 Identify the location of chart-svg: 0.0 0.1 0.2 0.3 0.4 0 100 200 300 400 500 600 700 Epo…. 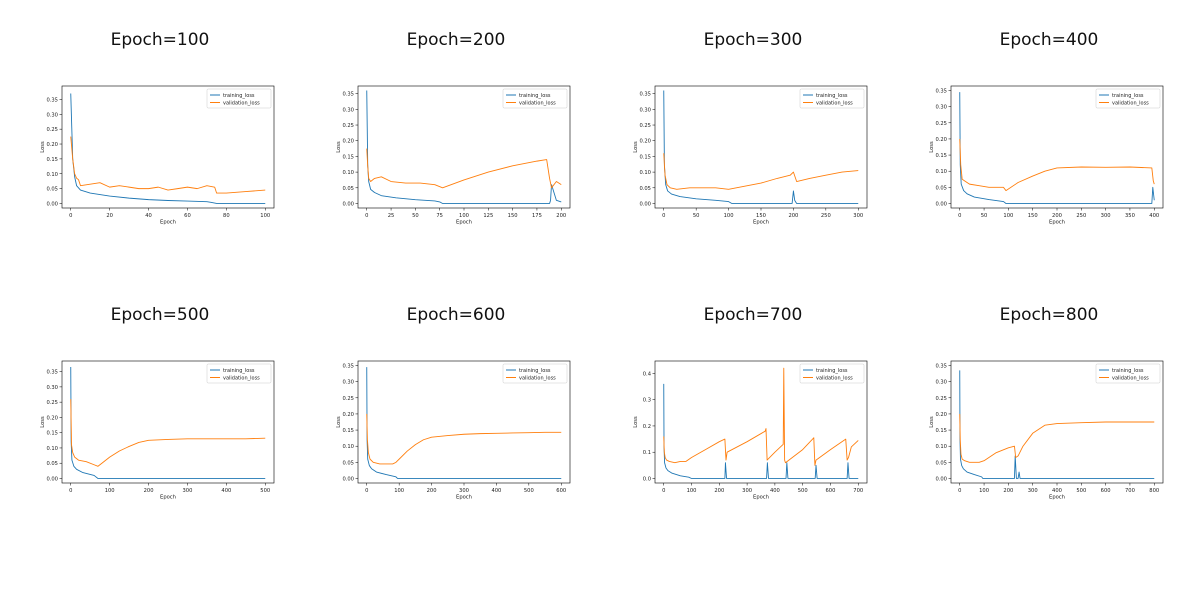
(750, 430).